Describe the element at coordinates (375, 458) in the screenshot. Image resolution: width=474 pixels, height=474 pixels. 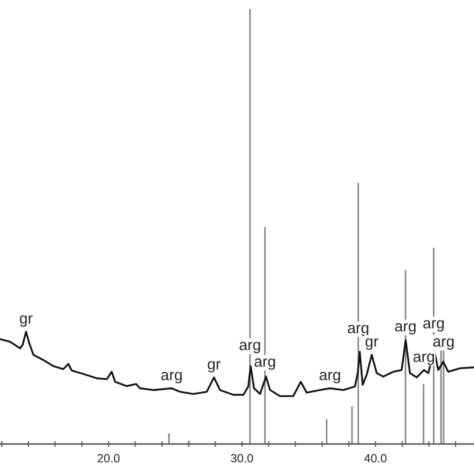
I see `x-tick-label: 40.0` at that location.